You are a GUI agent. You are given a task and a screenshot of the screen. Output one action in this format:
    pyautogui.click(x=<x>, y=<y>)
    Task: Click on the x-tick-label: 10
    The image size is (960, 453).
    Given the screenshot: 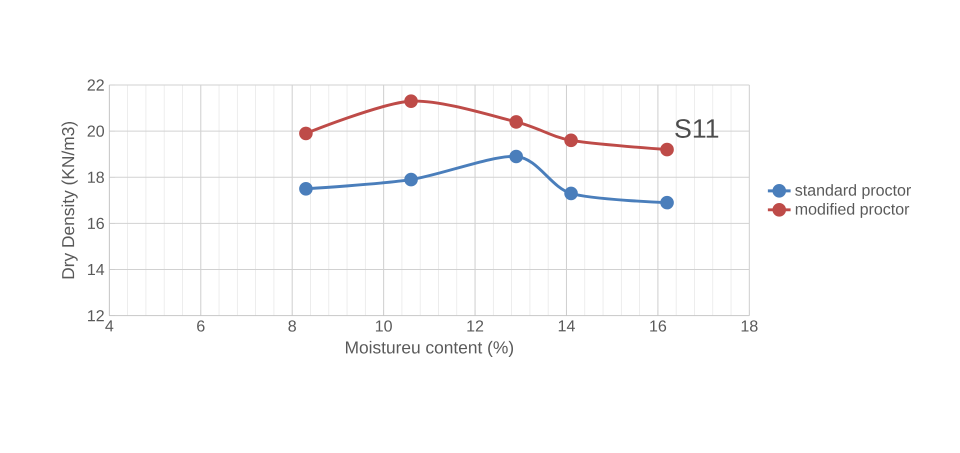 What is the action you would take?
    pyautogui.click(x=384, y=326)
    